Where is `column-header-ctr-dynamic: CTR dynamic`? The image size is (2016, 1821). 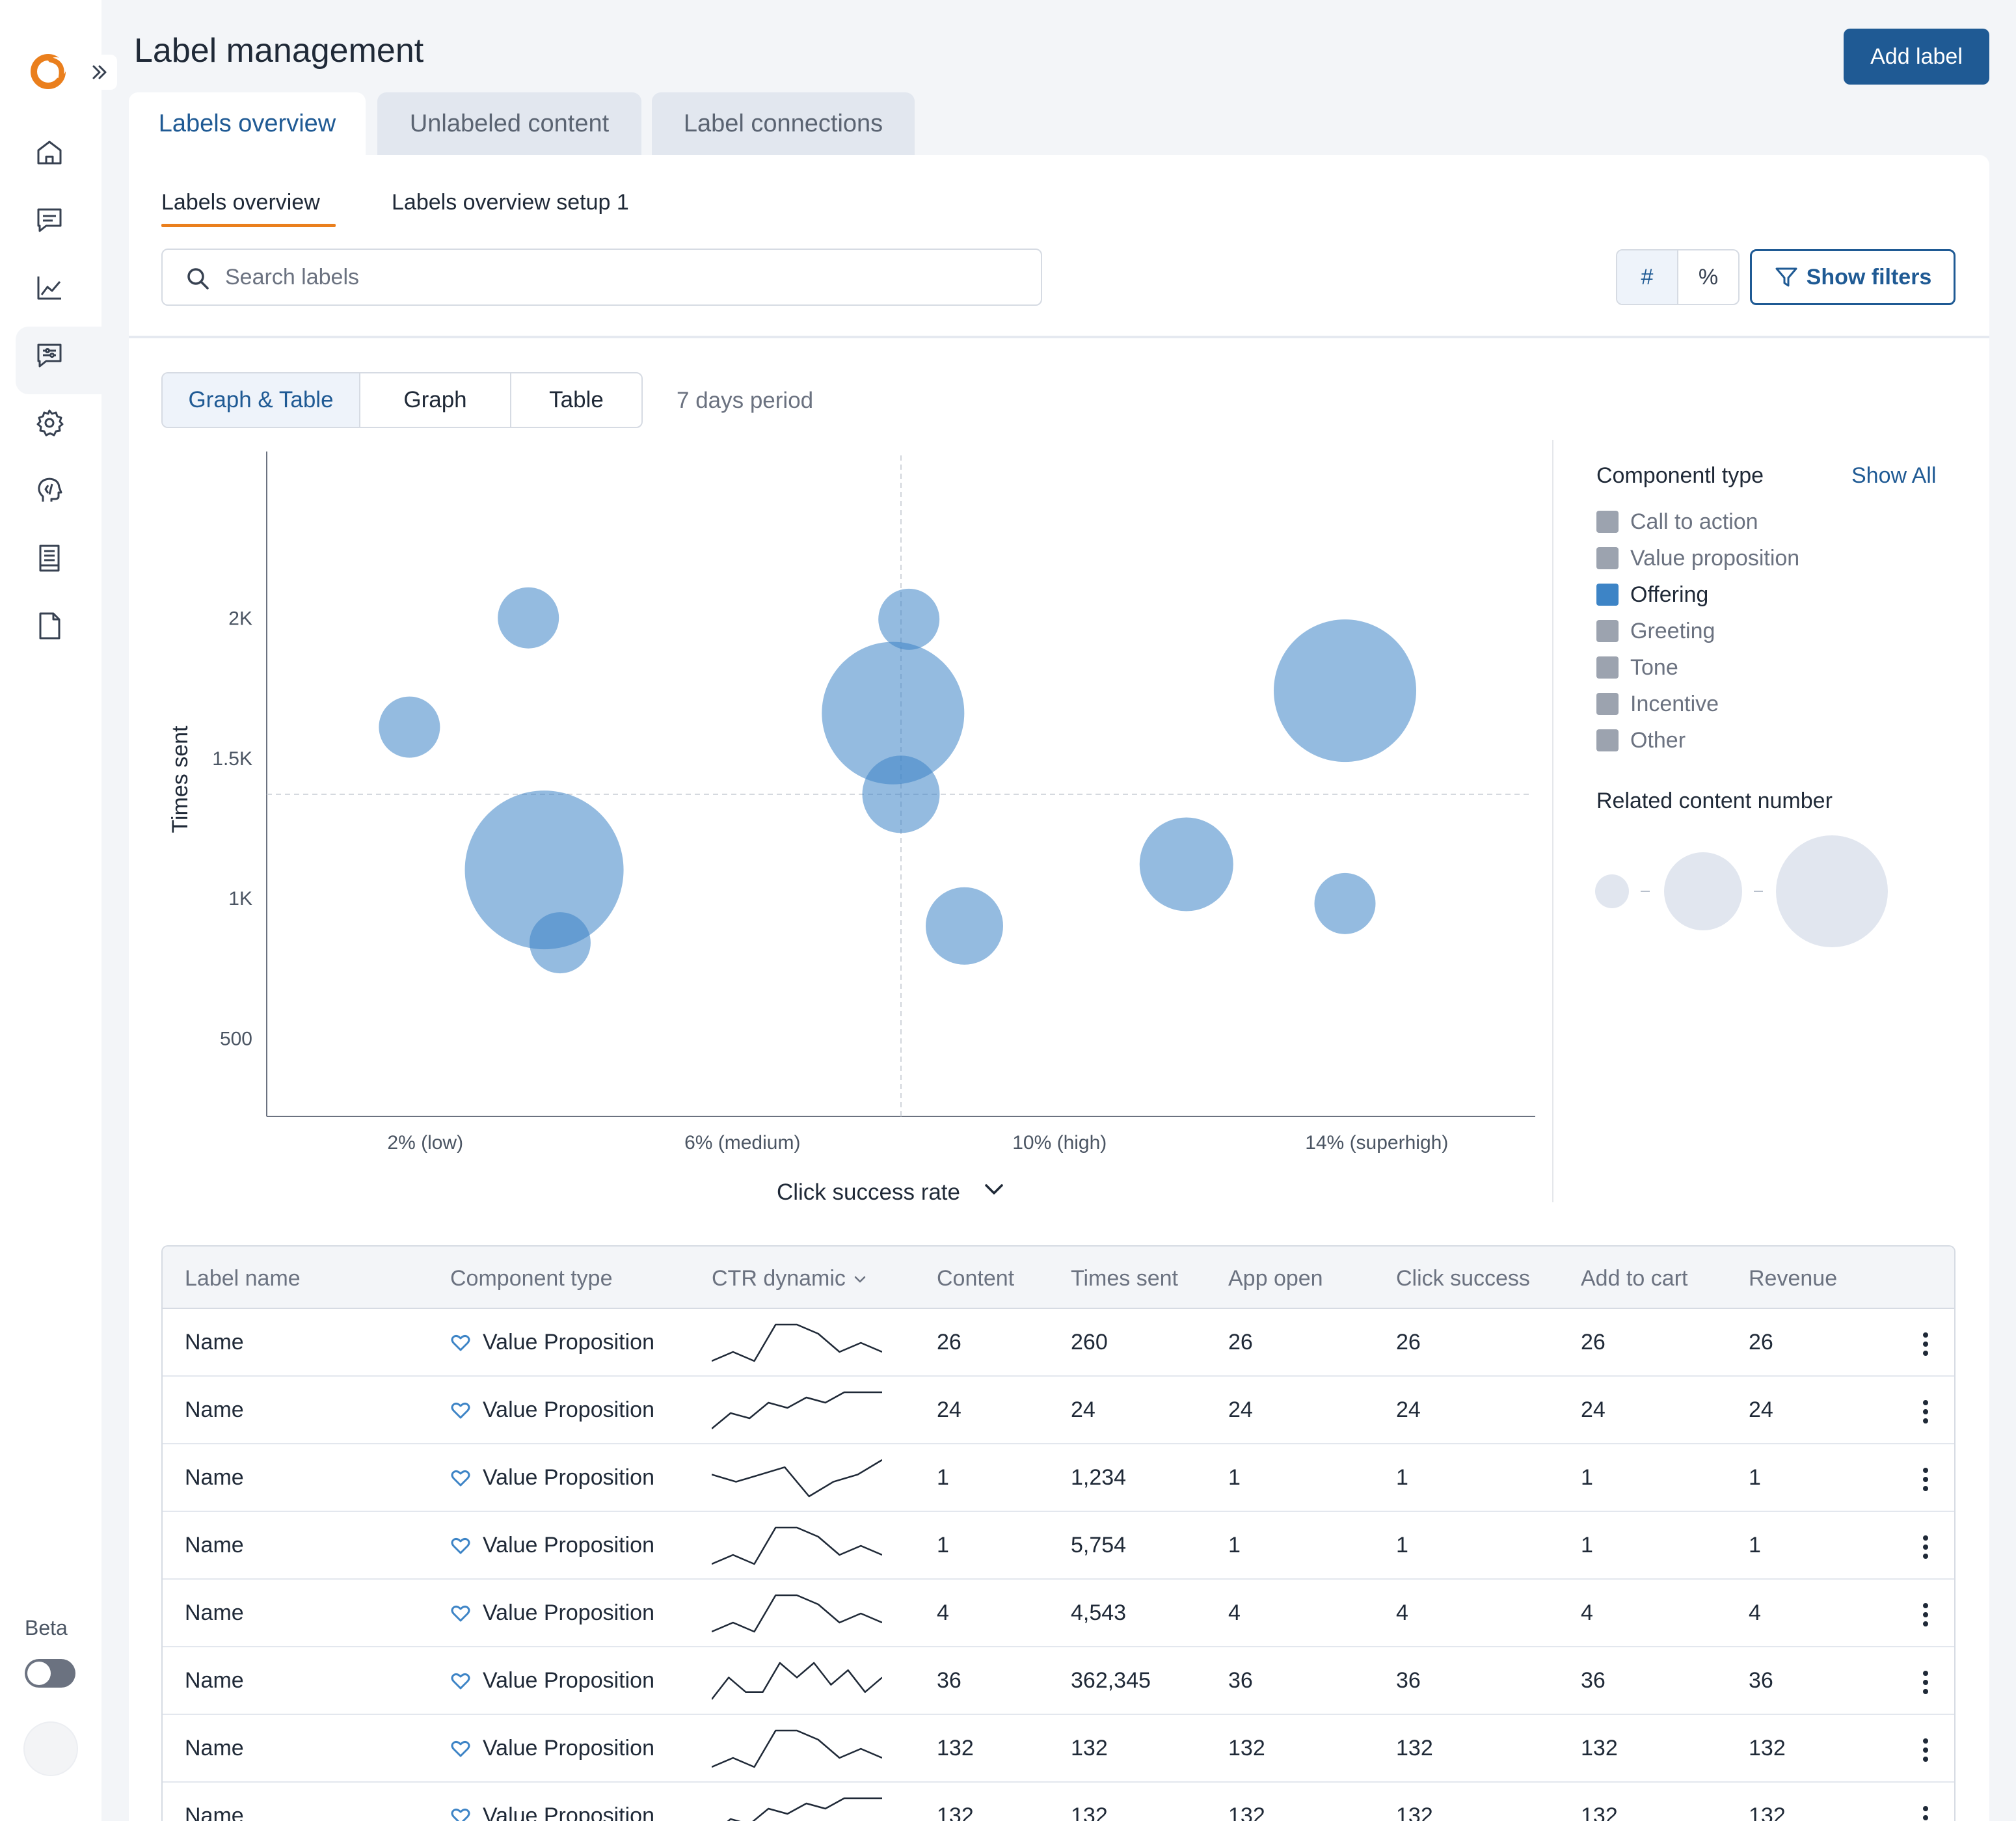 column-header-ctr-dynamic: CTR dynamic is located at coordinates (790, 1278).